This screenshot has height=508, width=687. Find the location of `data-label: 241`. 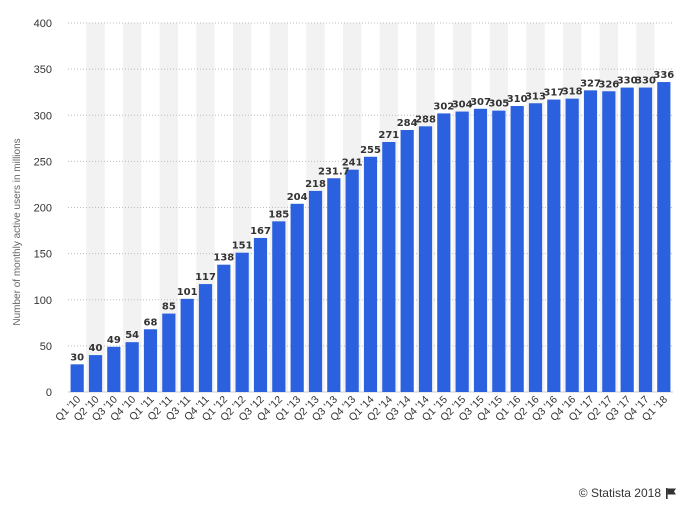

data-label: 241 is located at coordinates (352, 163).